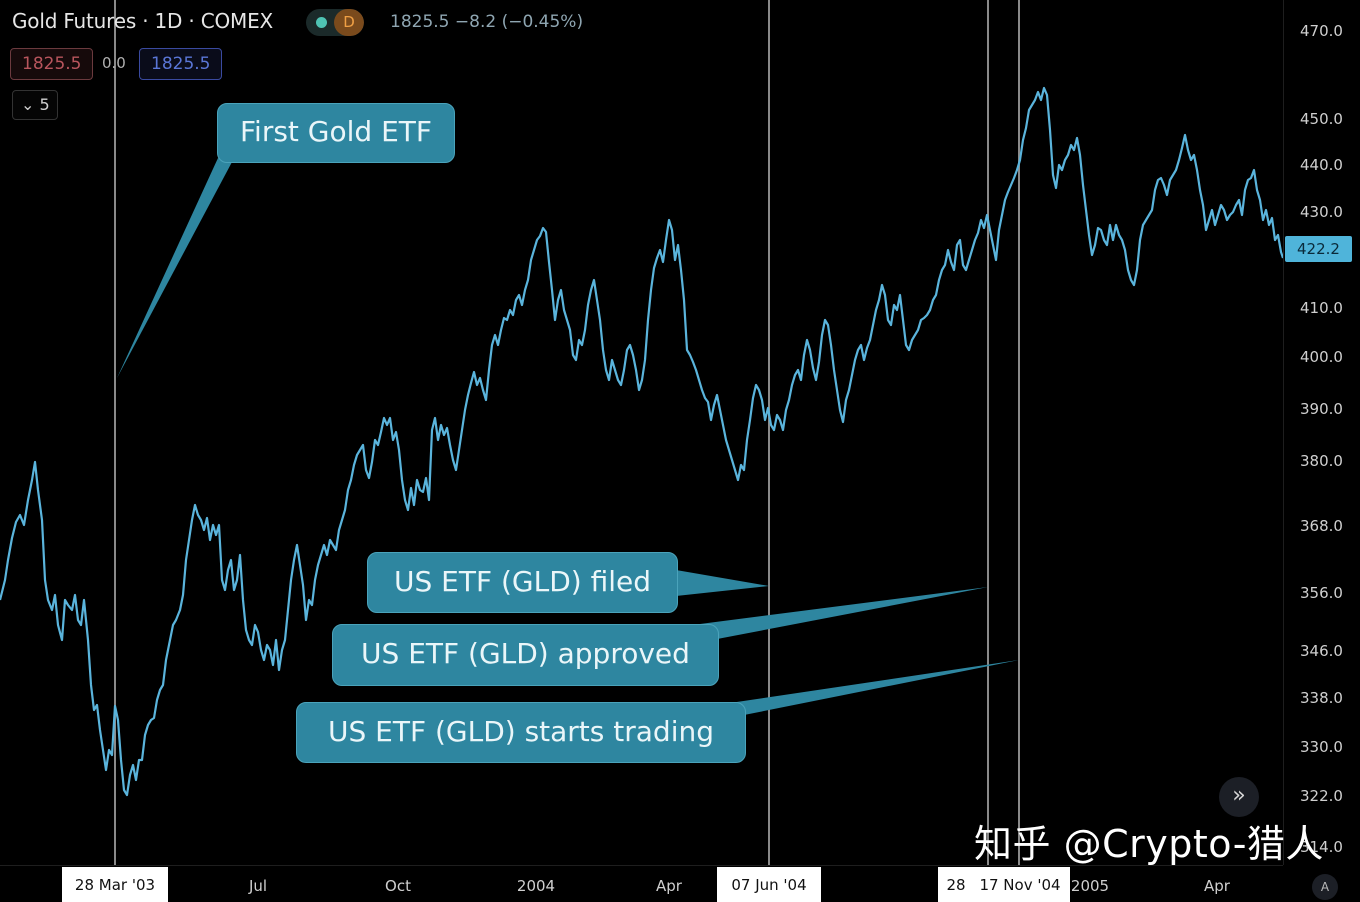 The image size is (1360, 902). Describe the element at coordinates (1020, 884) in the screenshot. I see `date-flag-trading: 17 Nov '04` at that location.